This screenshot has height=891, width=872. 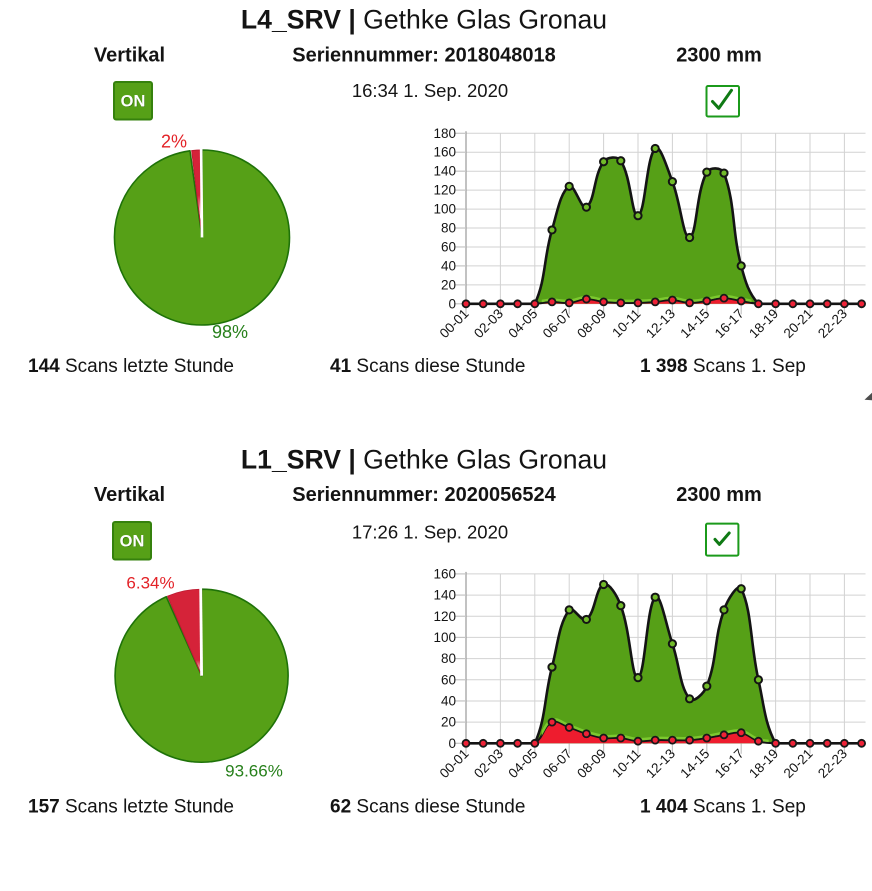 I want to click on svg-text: L1_SRV | Gethke Glas Gronau, so click(x=424, y=460).